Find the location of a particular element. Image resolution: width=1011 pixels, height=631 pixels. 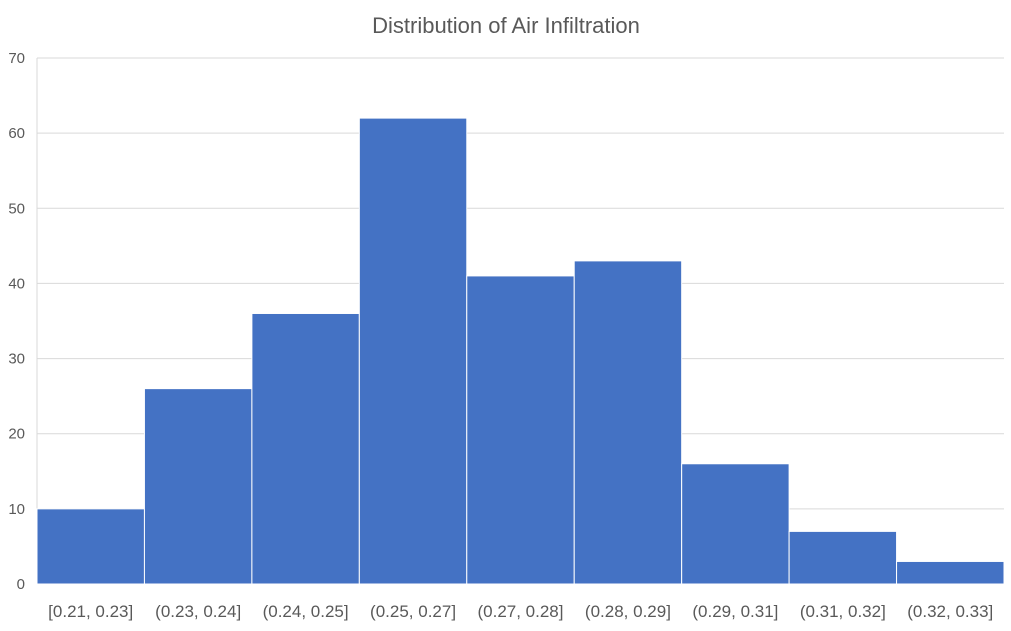

y-tick-label: 70 is located at coordinates (16, 58).